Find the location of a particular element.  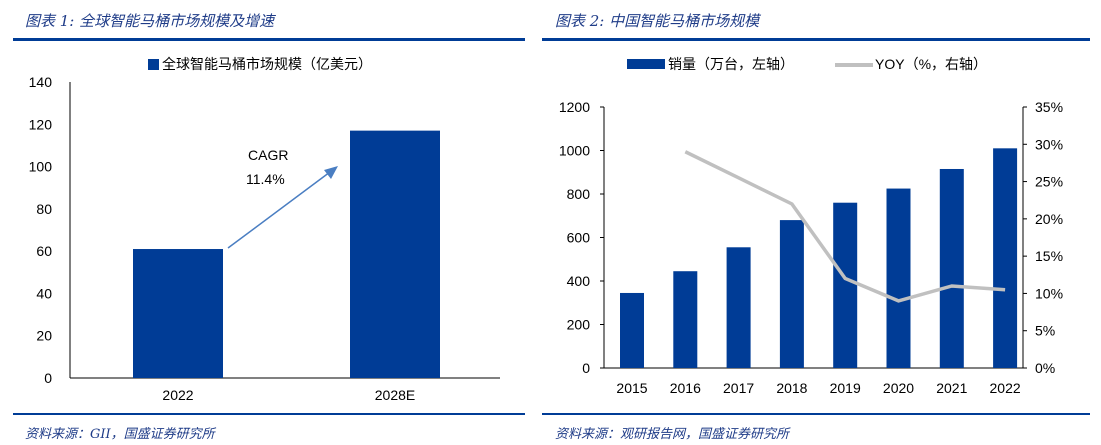

c1-y-tick: 80 is located at coordinates (44, 209).